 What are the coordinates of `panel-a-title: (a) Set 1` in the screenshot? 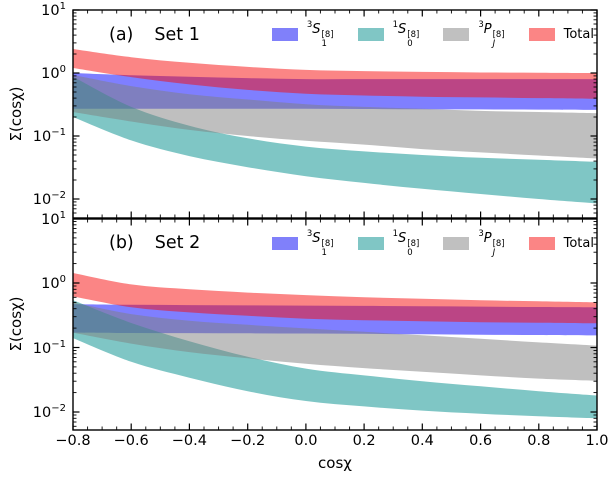 It's located at (154, 35).